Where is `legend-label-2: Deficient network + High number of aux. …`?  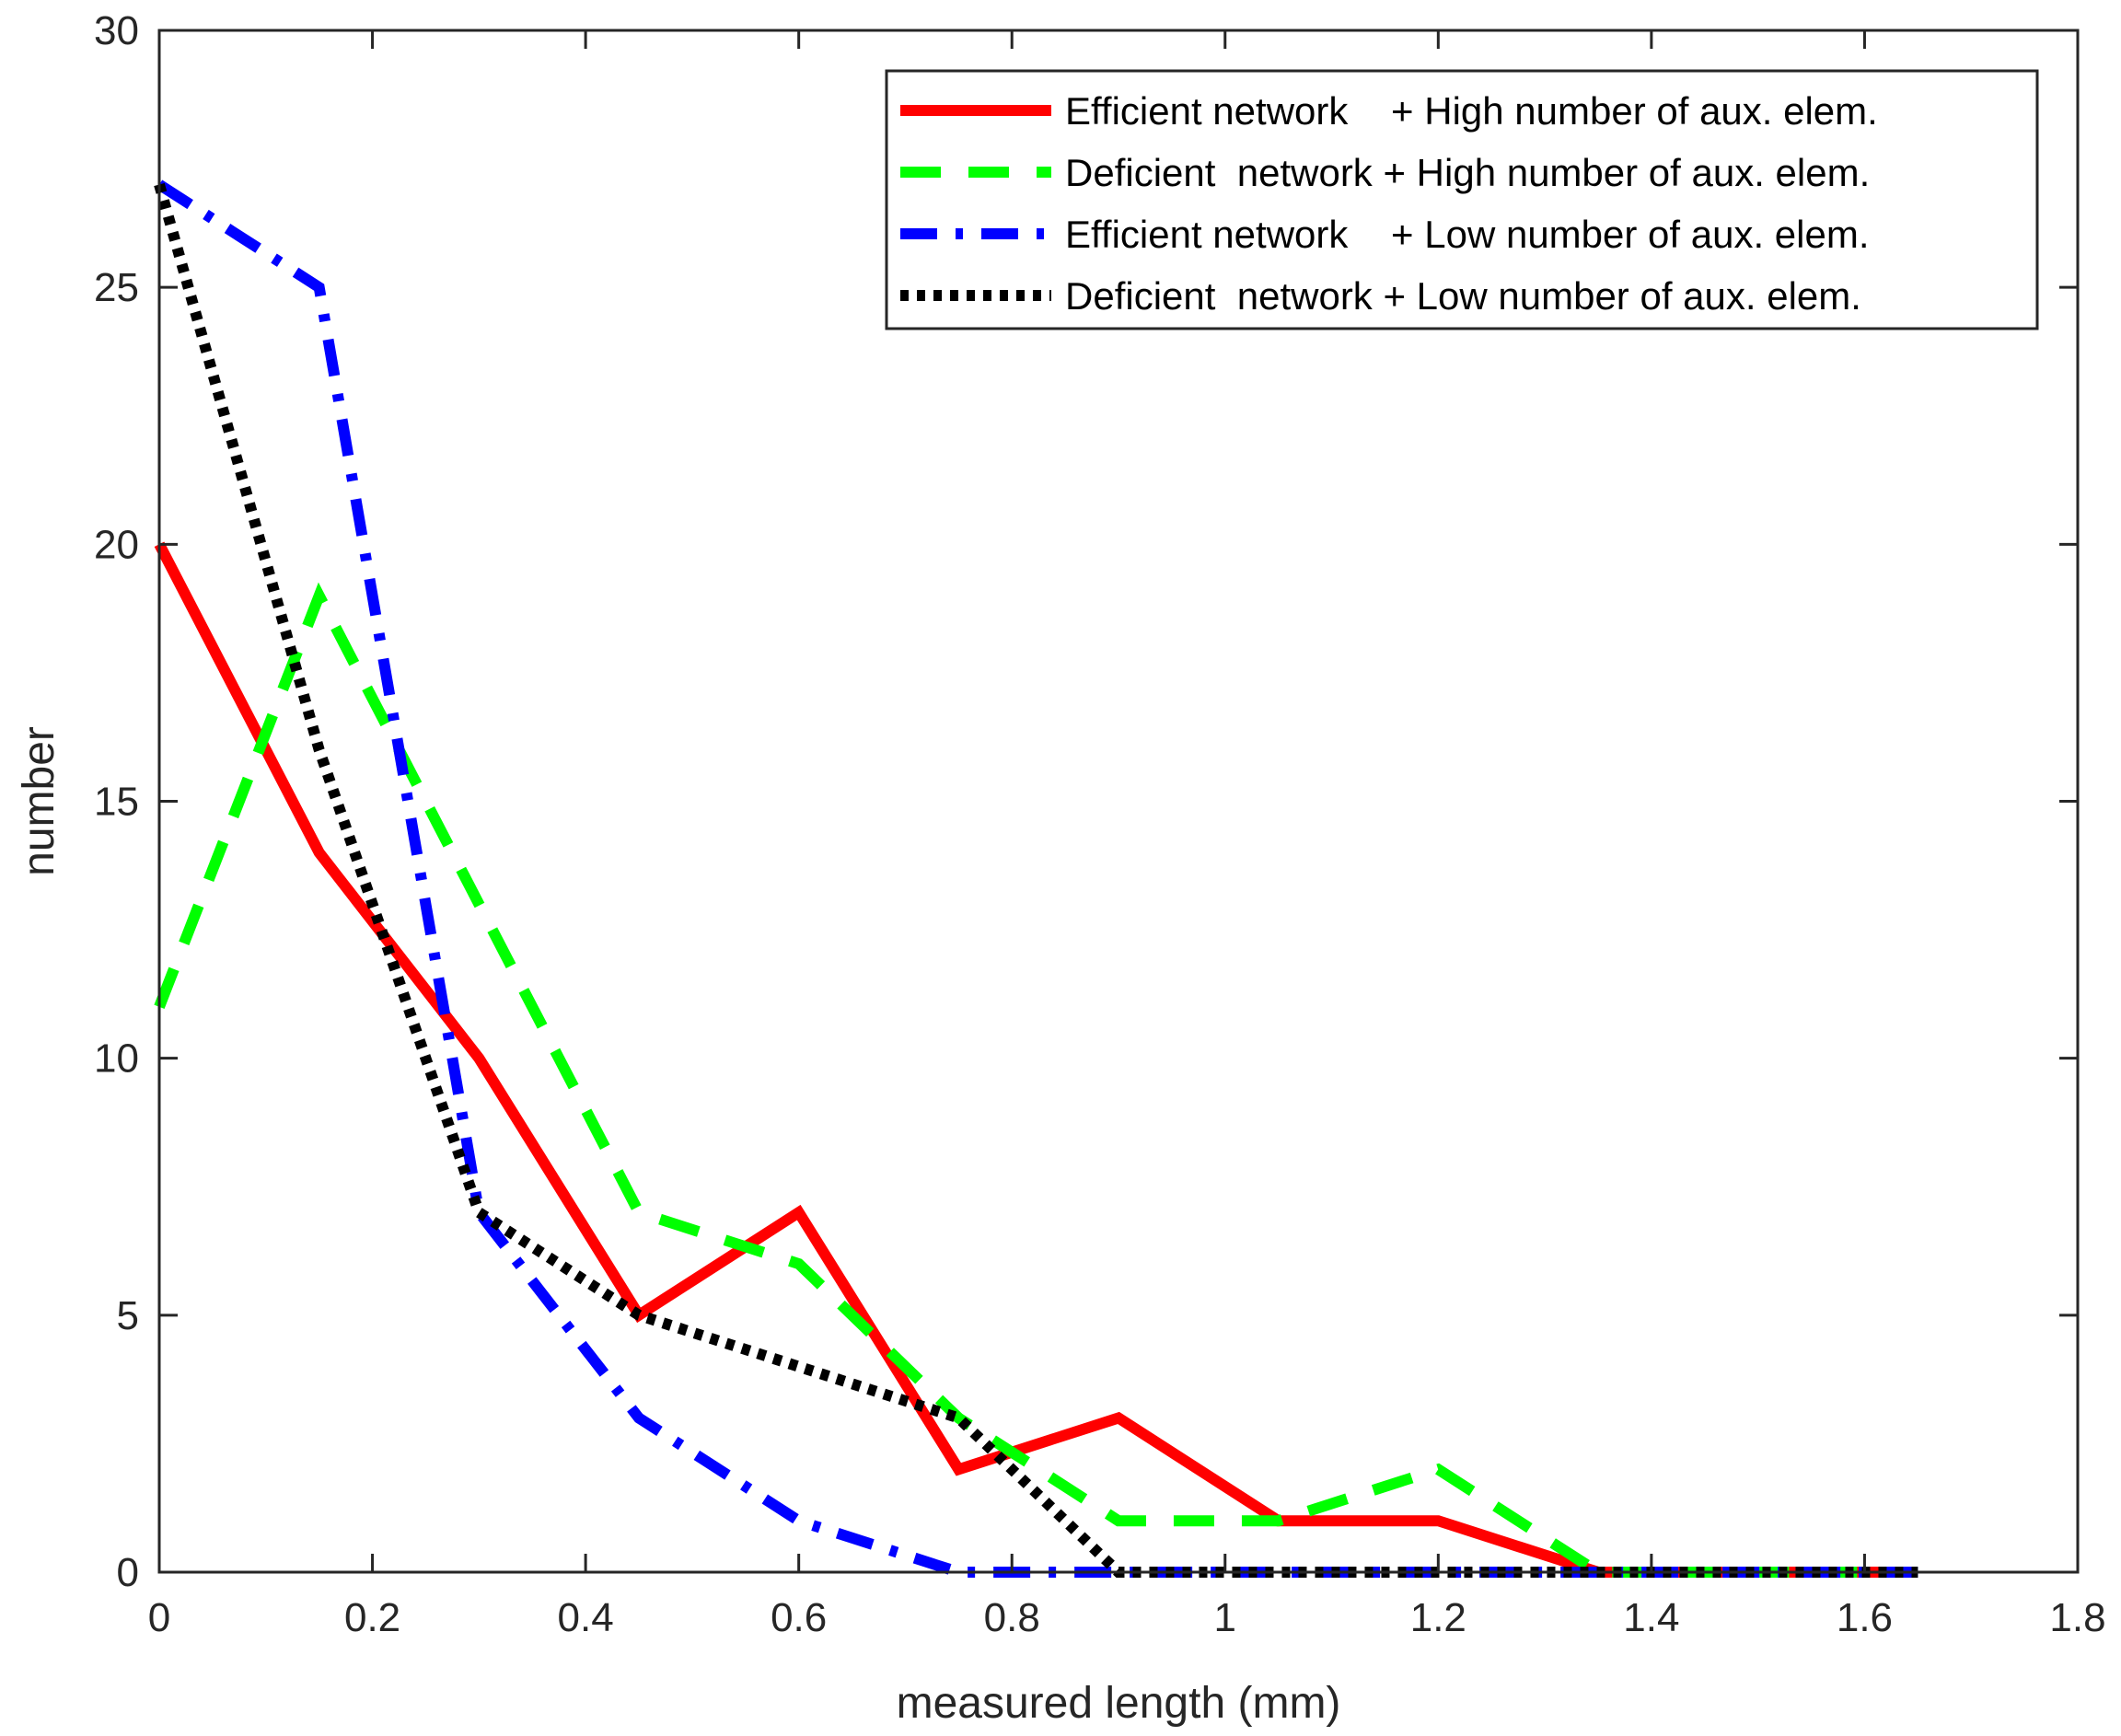
legend-label-2: Deficient network + High number of aux. … is located at coordinates (1467, 172).